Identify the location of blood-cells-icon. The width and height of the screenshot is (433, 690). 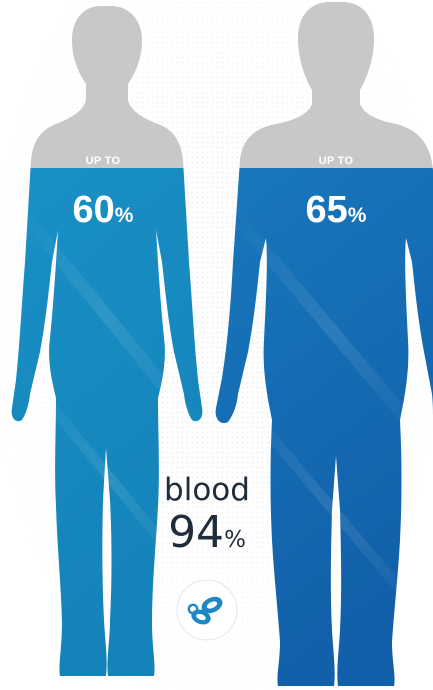
(207, 610).